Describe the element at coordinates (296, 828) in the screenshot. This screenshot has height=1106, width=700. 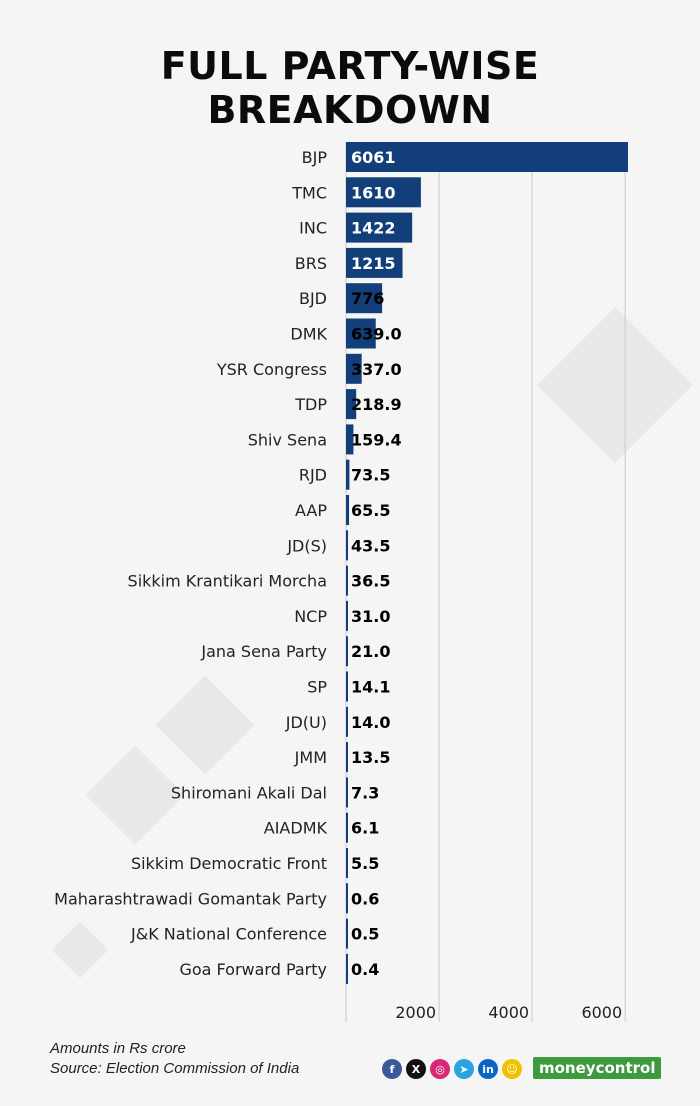
I see `category-label: AIADMK` at that location.